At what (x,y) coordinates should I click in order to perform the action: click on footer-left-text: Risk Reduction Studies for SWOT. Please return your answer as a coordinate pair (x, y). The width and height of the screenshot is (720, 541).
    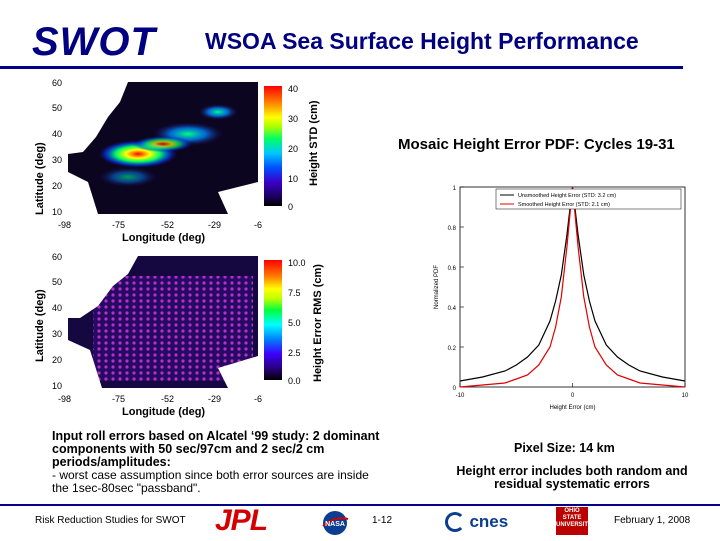
    Looking at the image, I should click on (110, 520).